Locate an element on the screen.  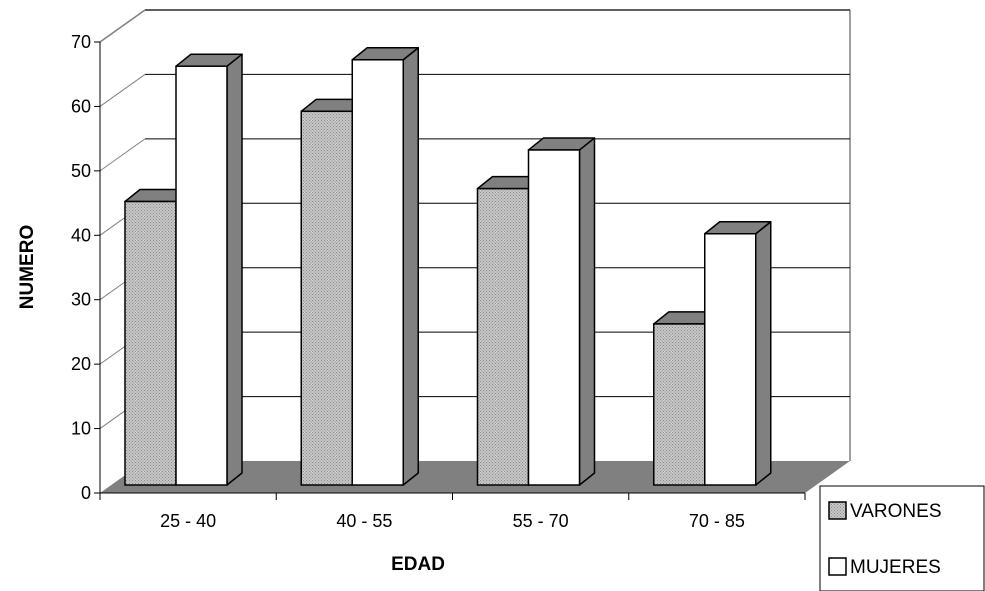
y-axis-title: NUMERO is located at coordinates (27, 267).